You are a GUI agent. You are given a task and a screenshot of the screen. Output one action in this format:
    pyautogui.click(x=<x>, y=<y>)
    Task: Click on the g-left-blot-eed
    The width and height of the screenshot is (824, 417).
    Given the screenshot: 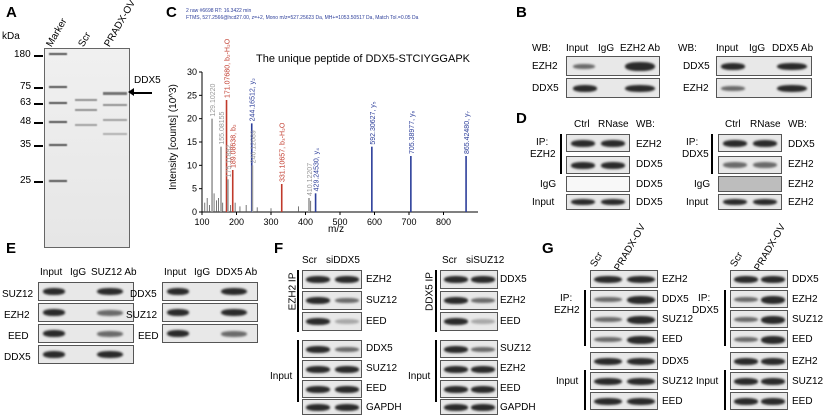 What is the action you would take?
    pyautogui.click(x=624, y=339)
    